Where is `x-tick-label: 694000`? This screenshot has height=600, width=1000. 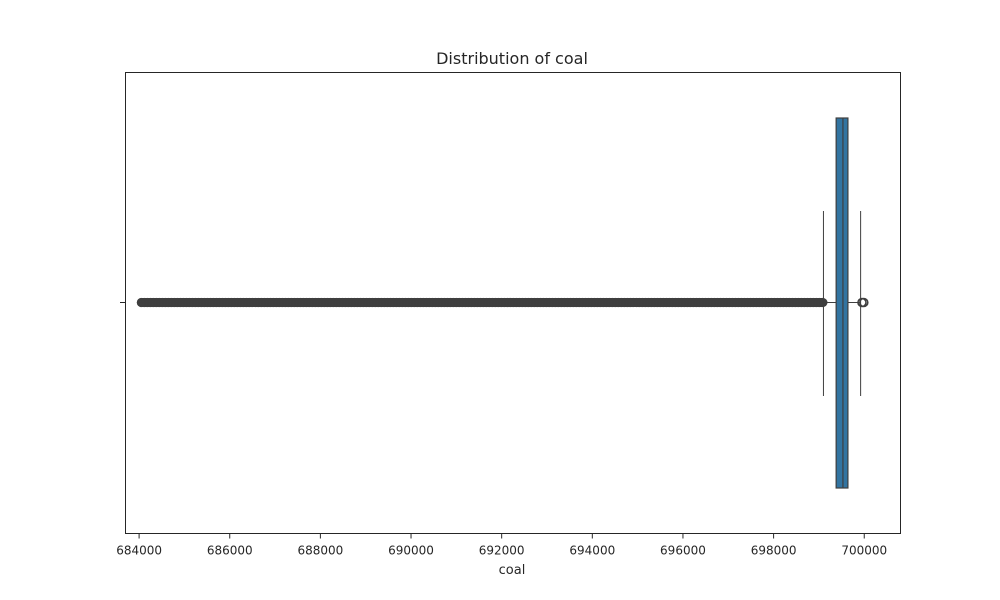 x-tick-label: 694000 is located at coordinates (592, 551).